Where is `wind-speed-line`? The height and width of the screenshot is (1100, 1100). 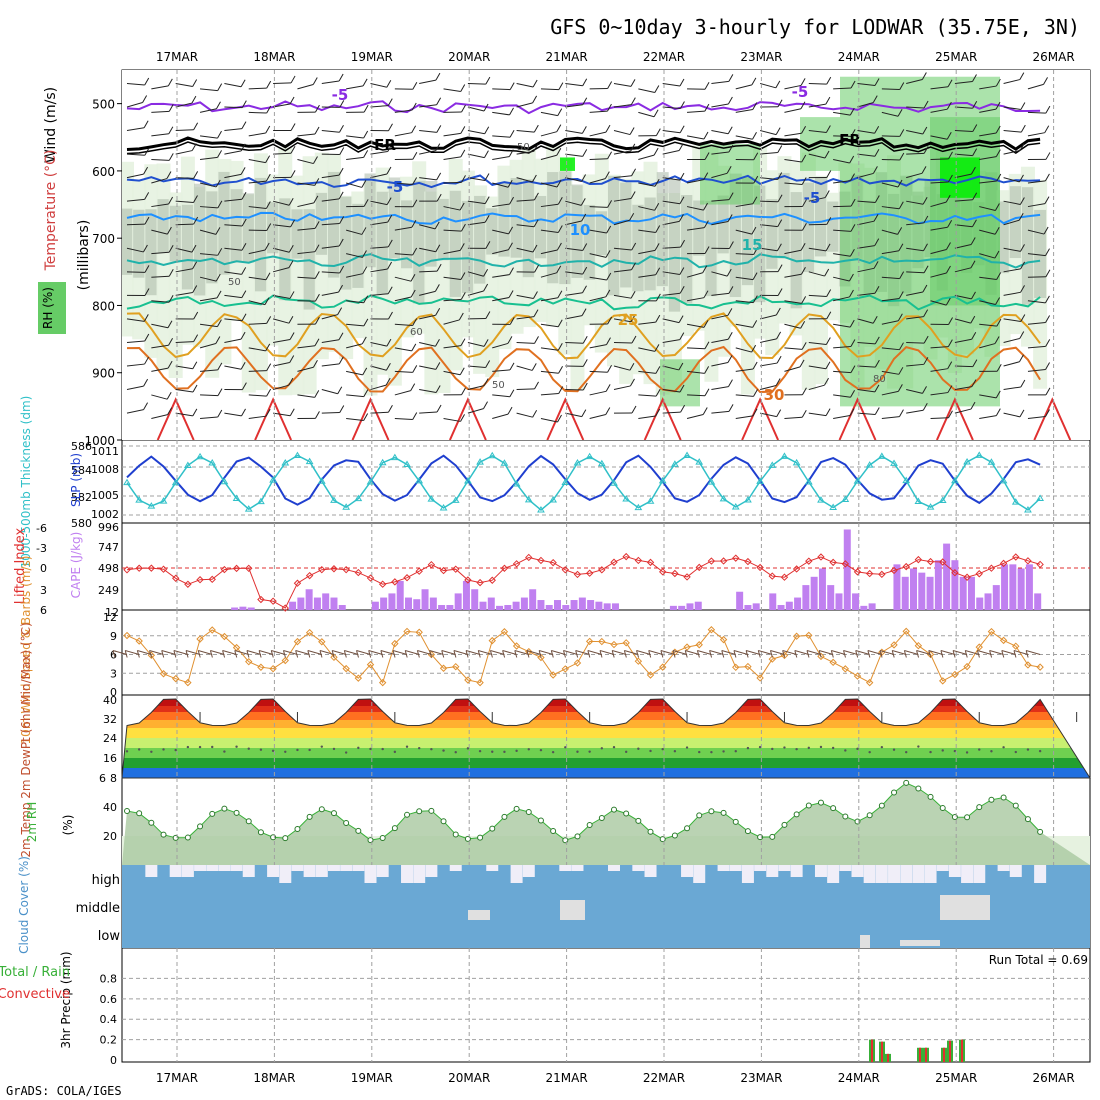 wind-speed-line is located at coordinates (583, 656).